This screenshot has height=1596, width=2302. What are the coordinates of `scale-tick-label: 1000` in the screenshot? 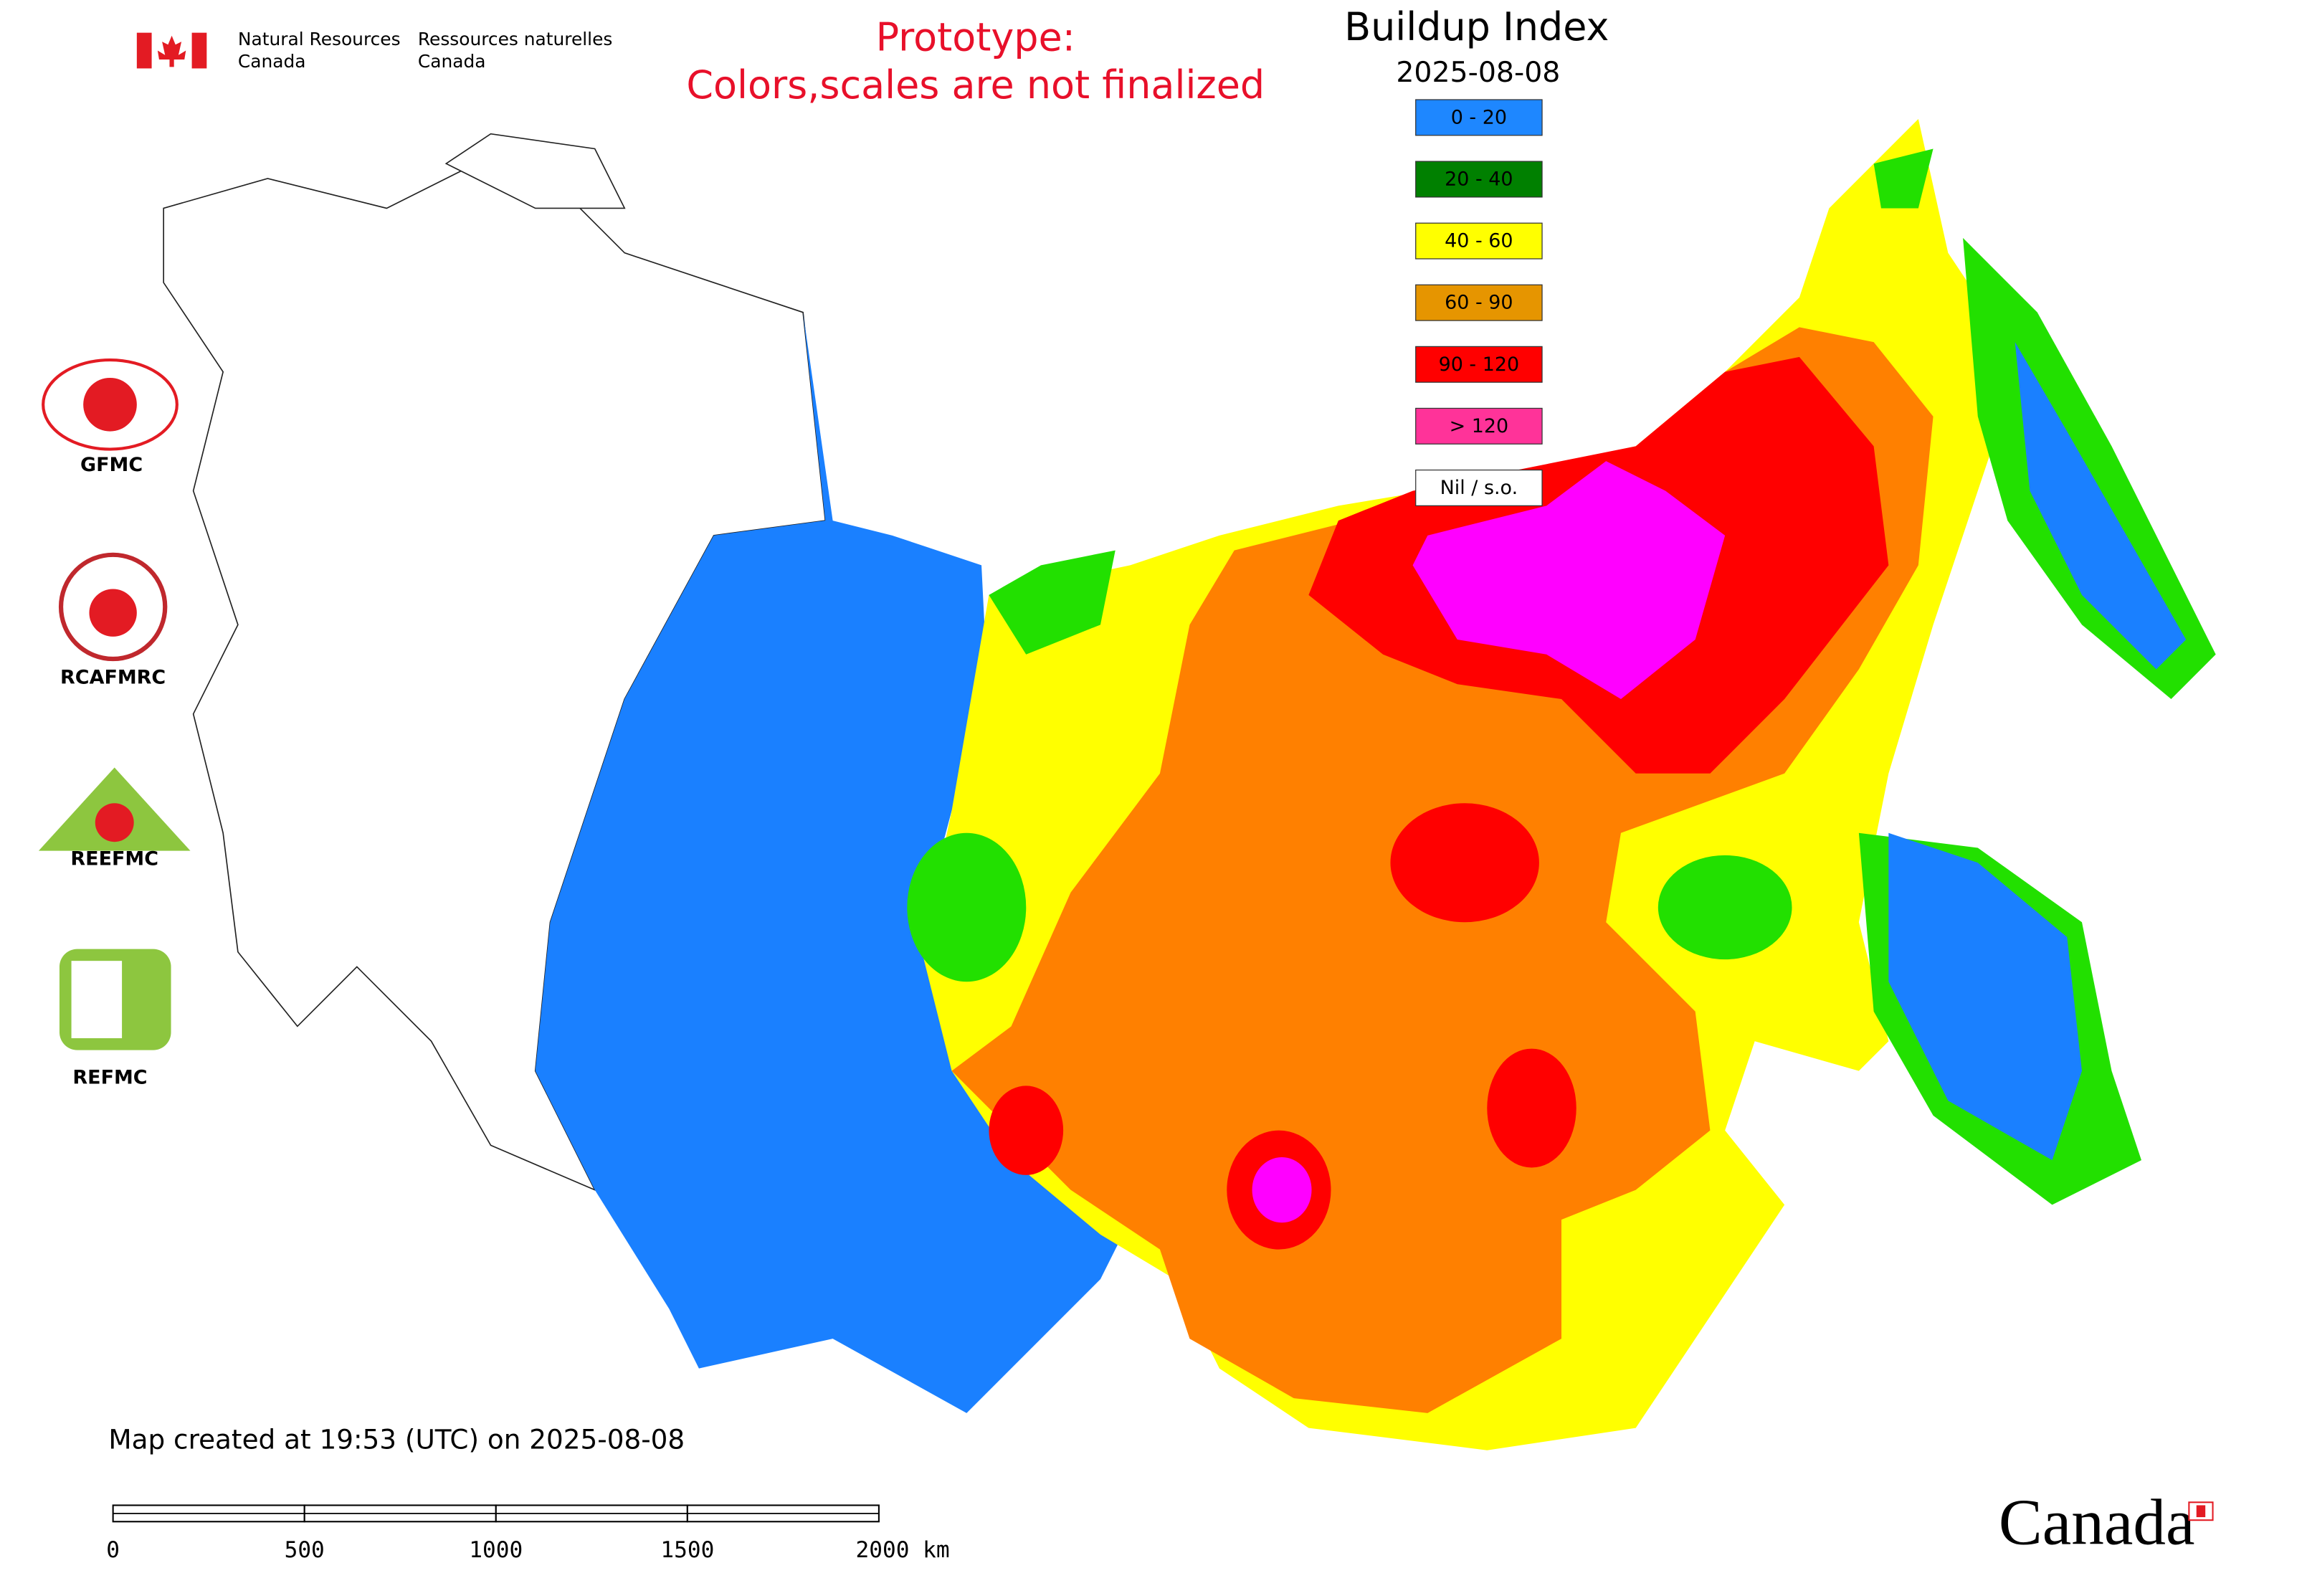 It's located at (496, 1550).